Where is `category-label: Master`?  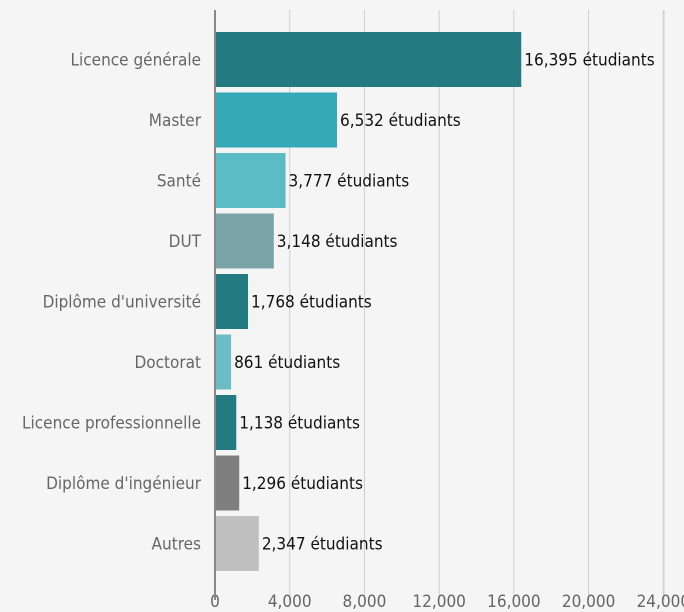
category-label: Master is located at coordinates (175, 121).